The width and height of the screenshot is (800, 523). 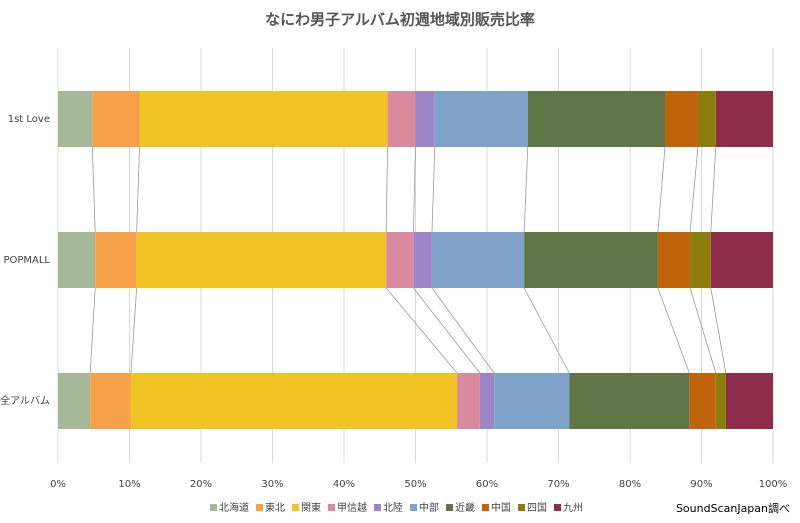 I want to click on source-note: SoundScanJapan調べ, so click(x=733, y=508).